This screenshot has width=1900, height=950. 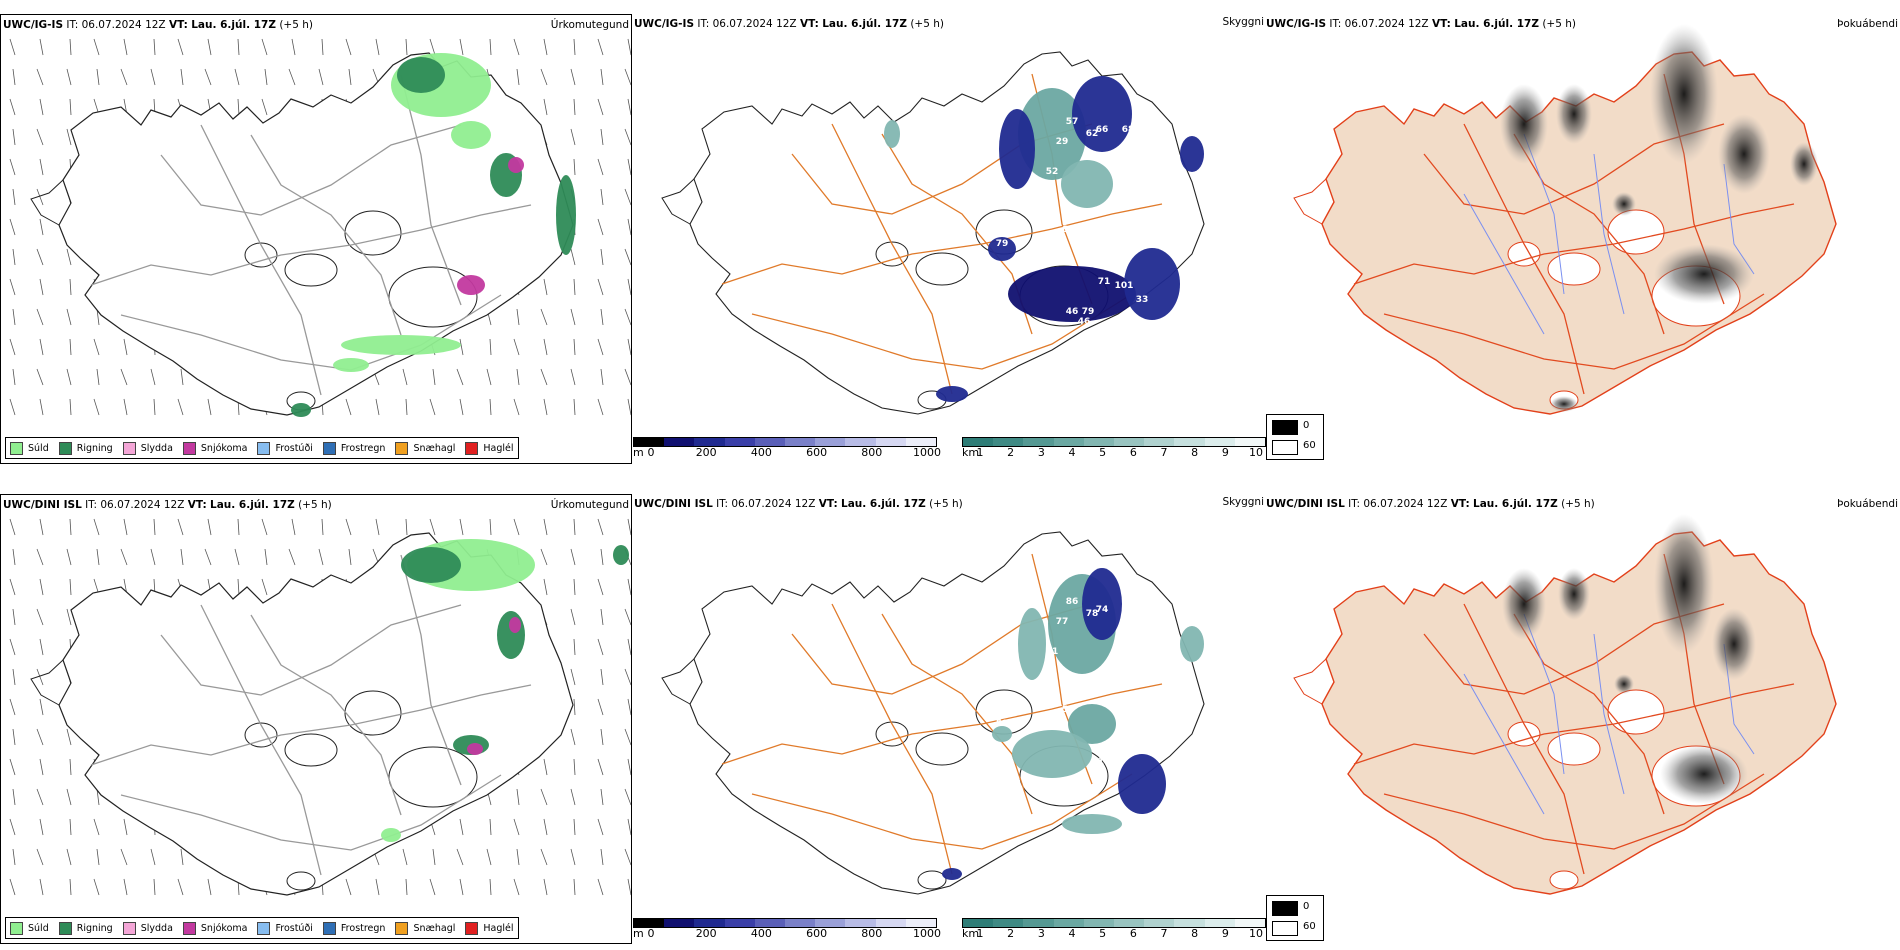 What do you see at coordinates (1172, 176) in the screenshot?
I see `visibility-value: 71` at bounding box center [1172, 176].